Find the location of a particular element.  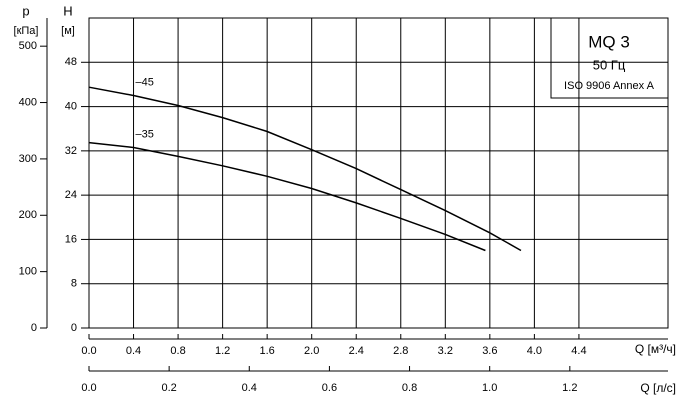

x-tick-label: 0.0 is located at coordinates (88, 351).